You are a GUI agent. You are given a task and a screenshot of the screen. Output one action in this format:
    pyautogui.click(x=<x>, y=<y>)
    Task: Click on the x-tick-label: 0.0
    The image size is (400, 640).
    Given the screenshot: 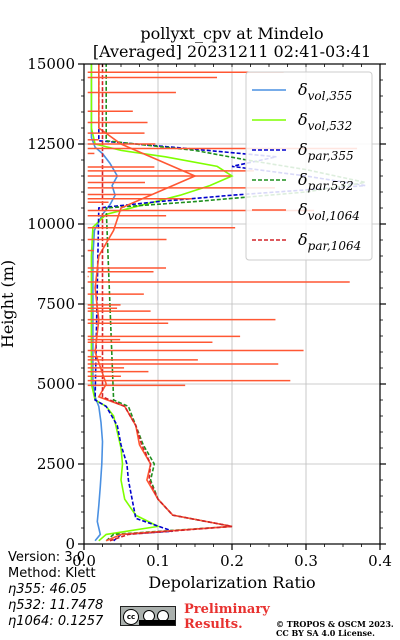 What is the action you would take?
    pyautogui.click(x=84, y=561)
    